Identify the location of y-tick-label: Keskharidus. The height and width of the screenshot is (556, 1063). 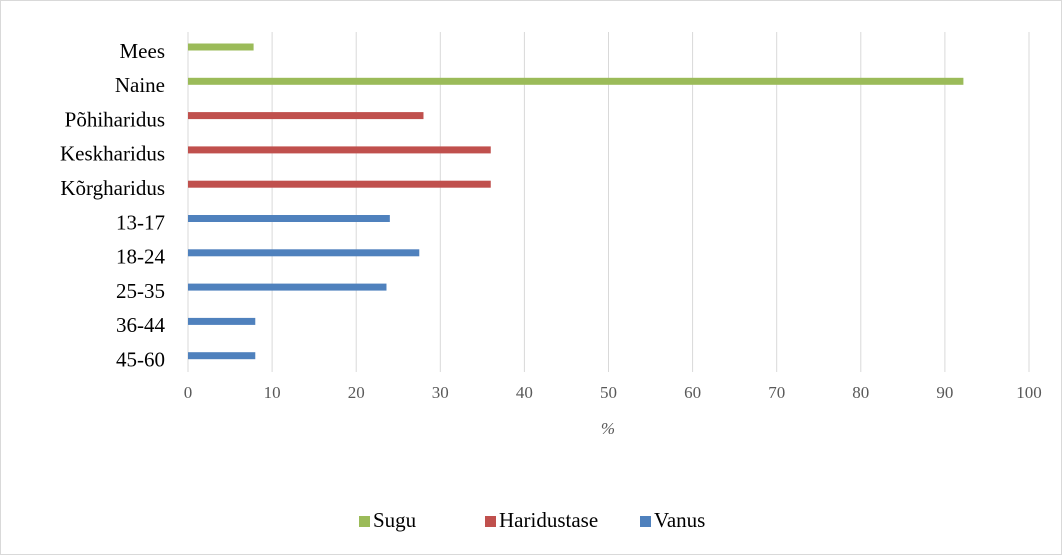
(112, 154).